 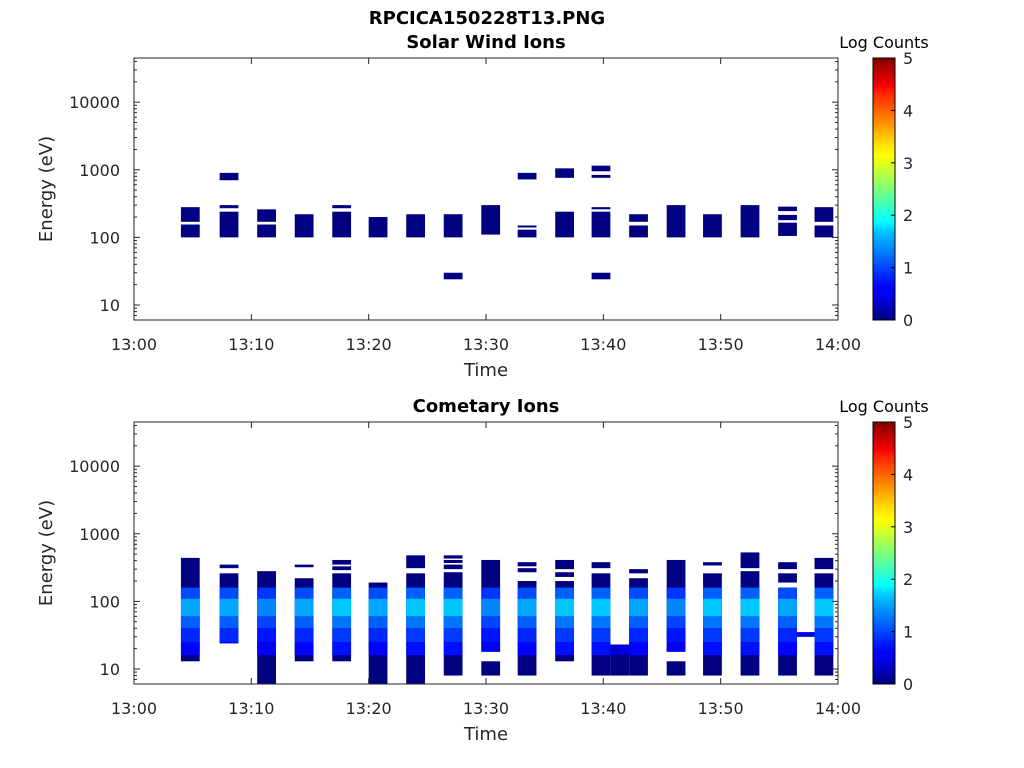 I want to click on colorbar-tick-label: 2, so click(x=908, y=215).